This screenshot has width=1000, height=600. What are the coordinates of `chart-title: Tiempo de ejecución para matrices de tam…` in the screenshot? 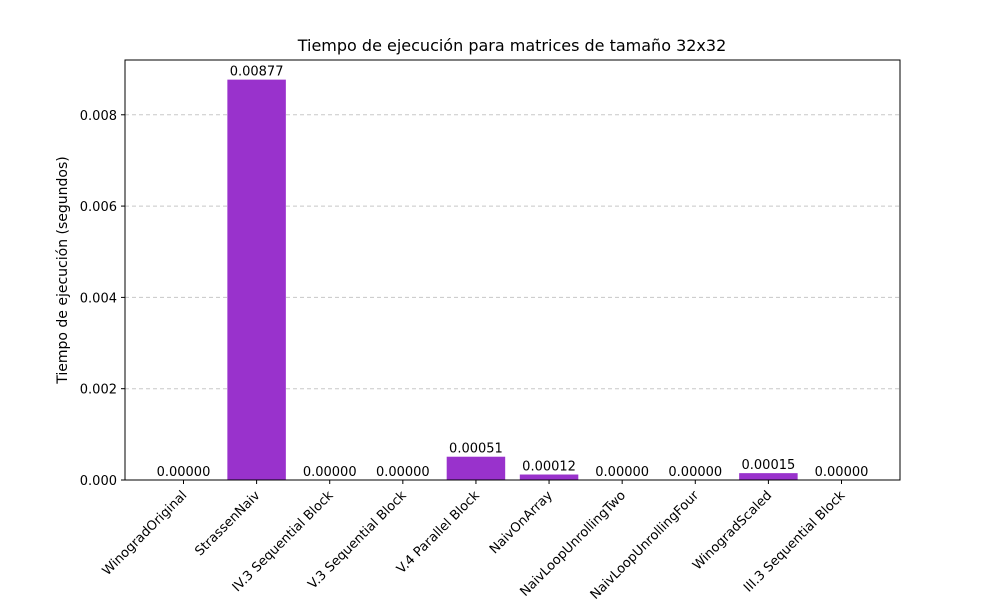 It's located at (512, 45).